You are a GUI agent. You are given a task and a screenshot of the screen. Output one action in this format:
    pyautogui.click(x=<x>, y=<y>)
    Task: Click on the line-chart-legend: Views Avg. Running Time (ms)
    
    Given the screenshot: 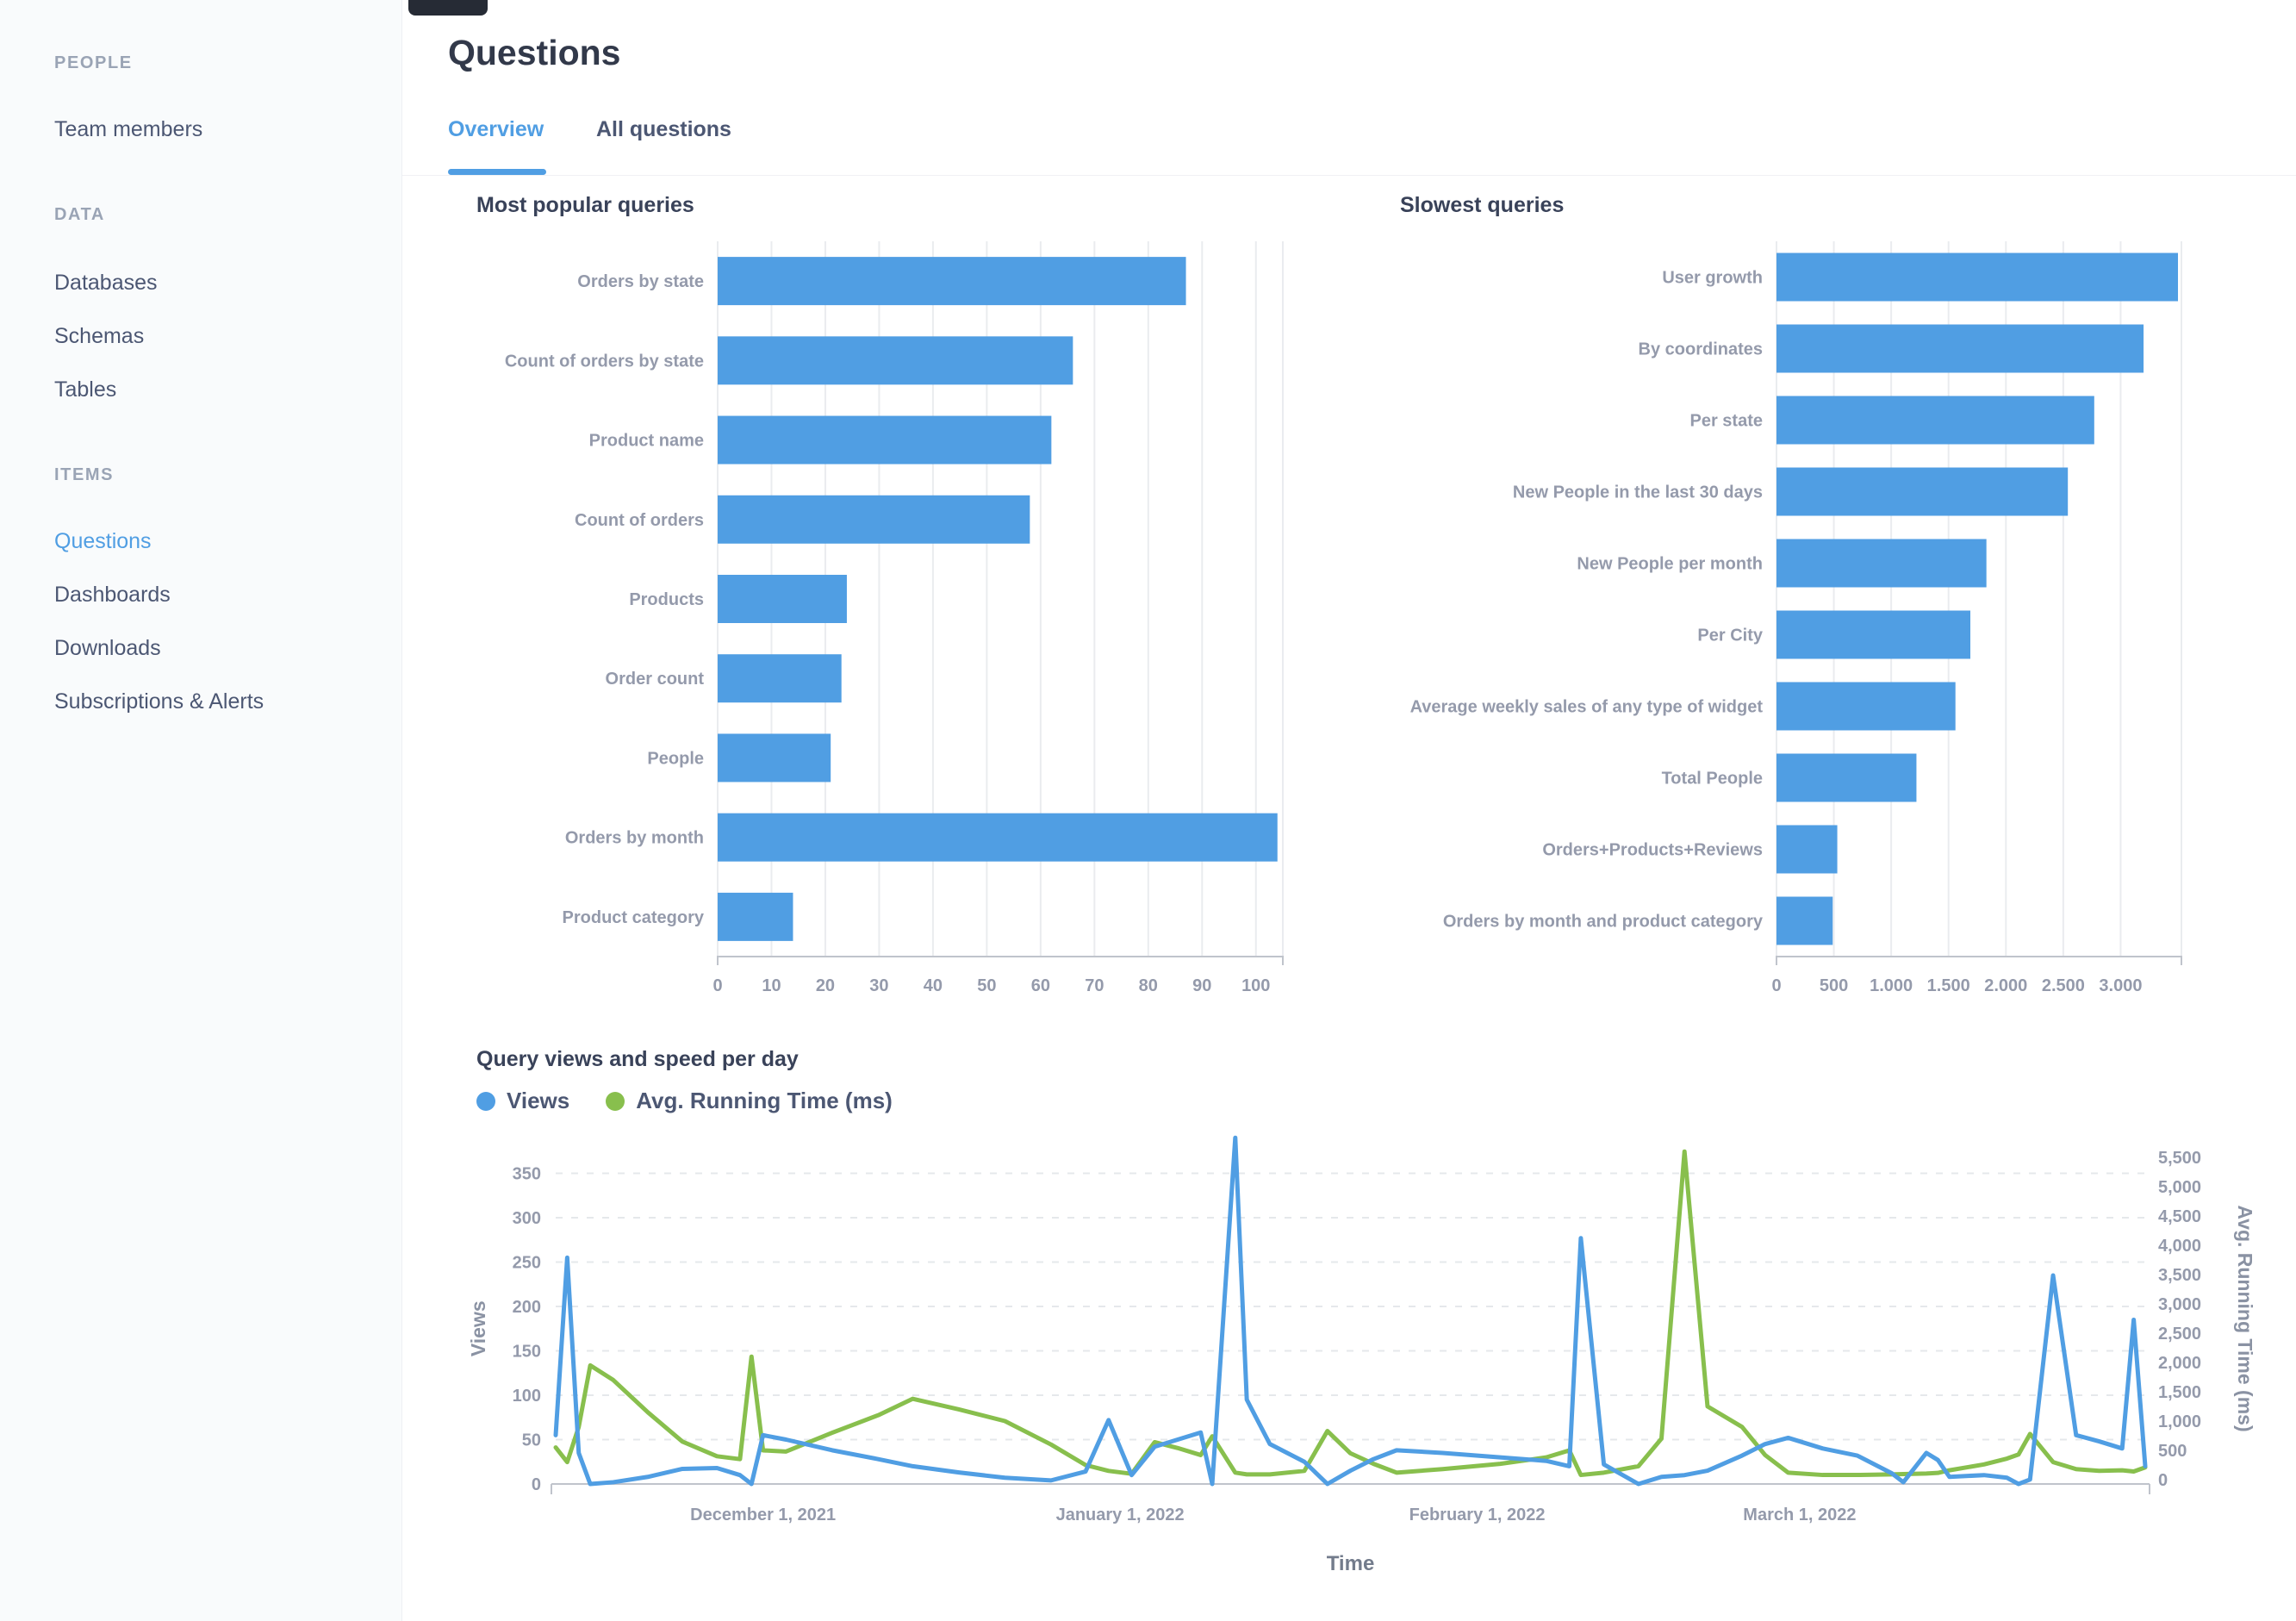 What is the action you would take?
    pyautogui.click(x=703, y=1101)
    